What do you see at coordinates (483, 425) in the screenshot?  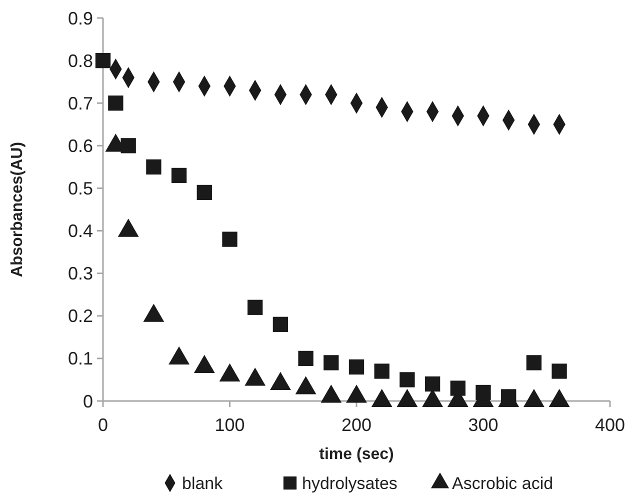 I see `x-tick-label: 300` at bounding box center [483, 425].